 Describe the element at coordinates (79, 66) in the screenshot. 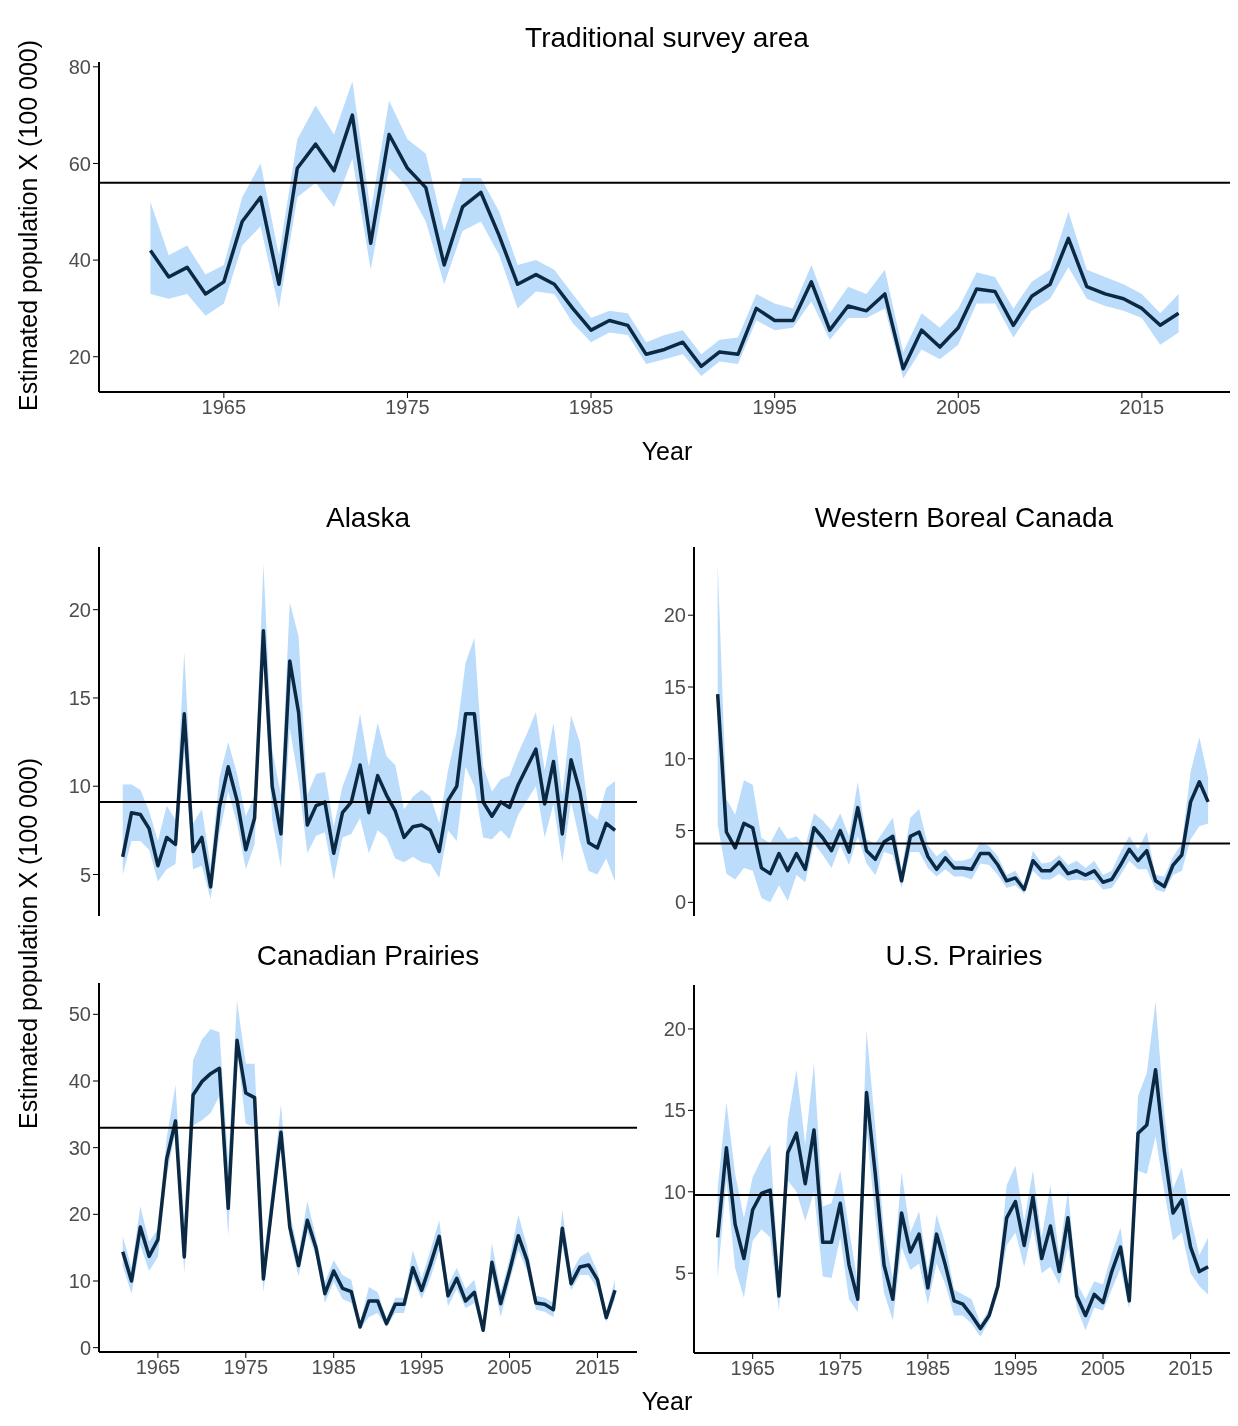

I see `y-tick-label: 80` at that location.